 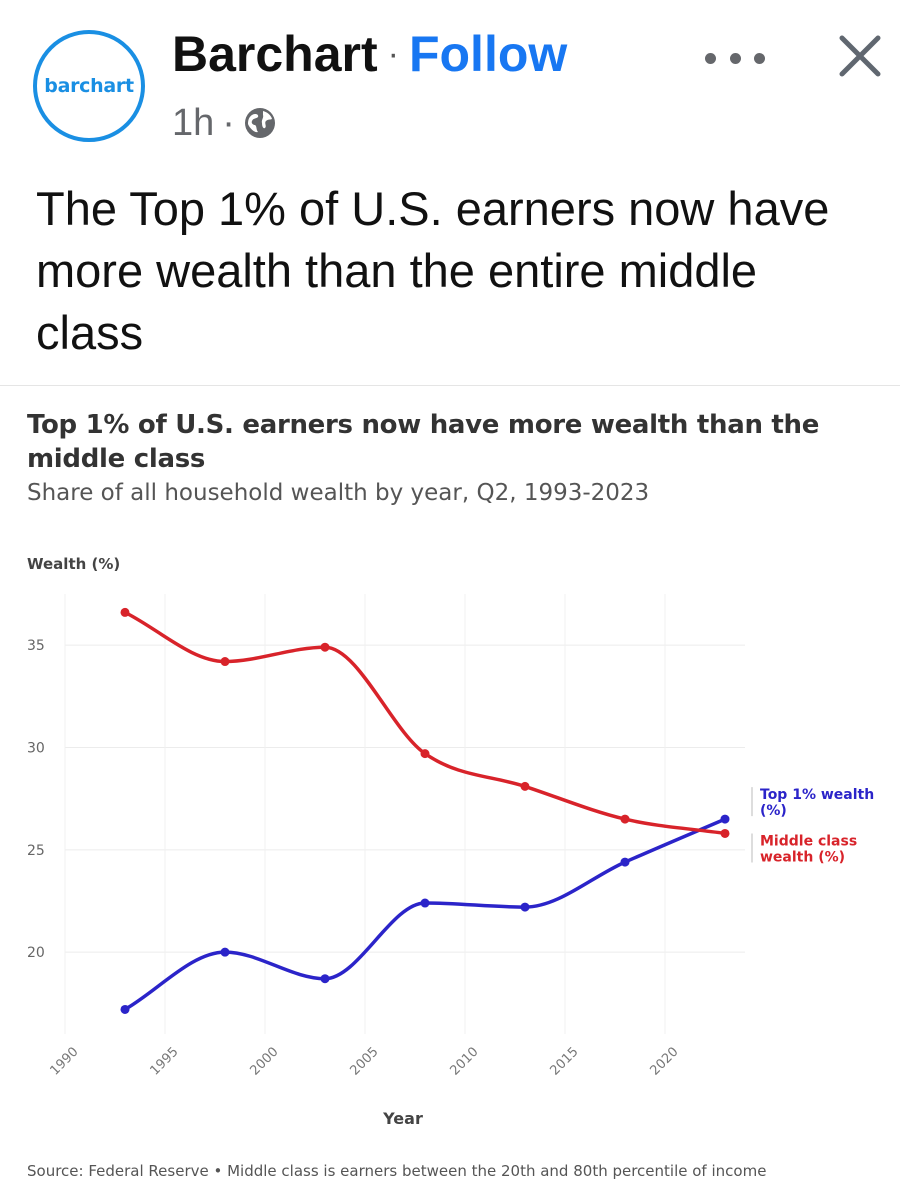 What do you see at coordinates (565, 1062) in the screenshot?
I see `x-tick-label: 2015` at bounding box center [565, 1062].